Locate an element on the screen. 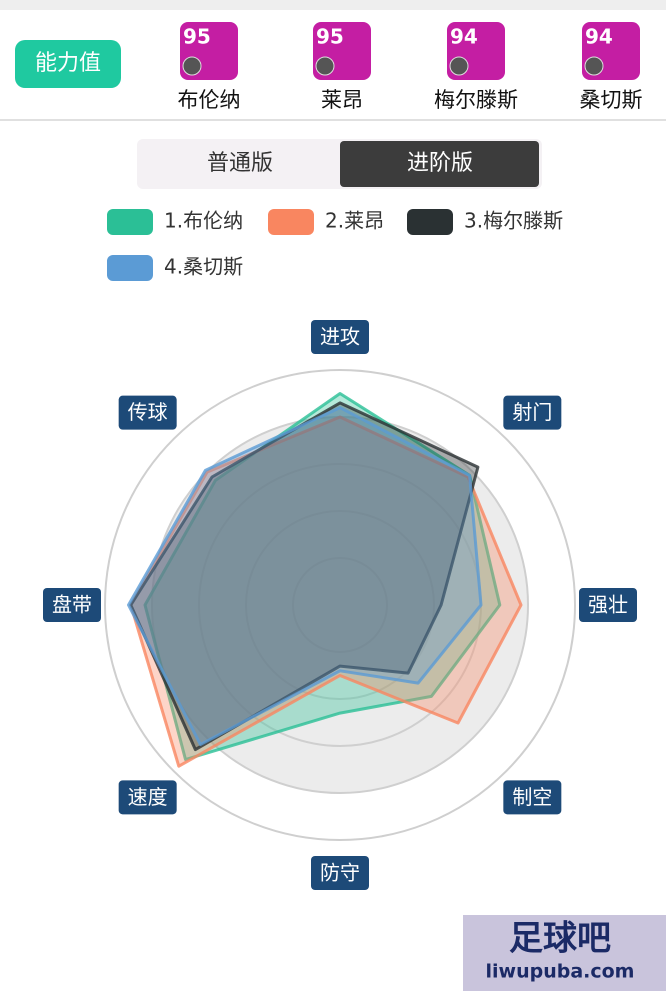  axis-label: 射门 is located at coordinates (532, 412).